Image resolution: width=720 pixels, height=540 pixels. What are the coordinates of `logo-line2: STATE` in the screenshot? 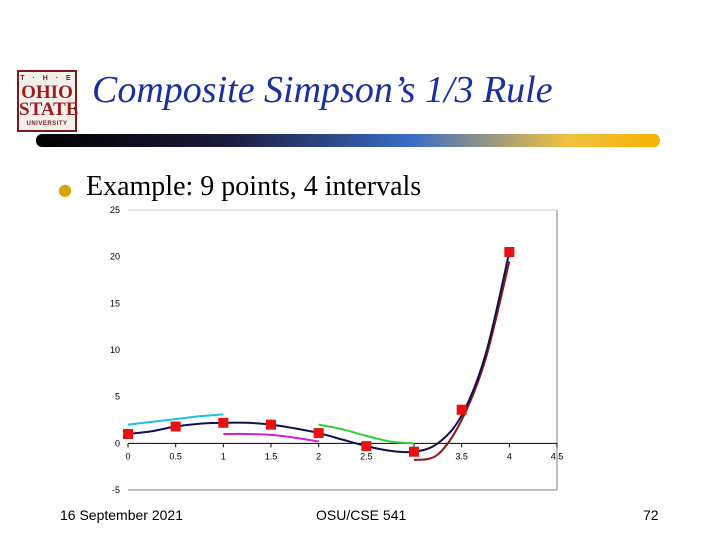 It's located at (49, 109).